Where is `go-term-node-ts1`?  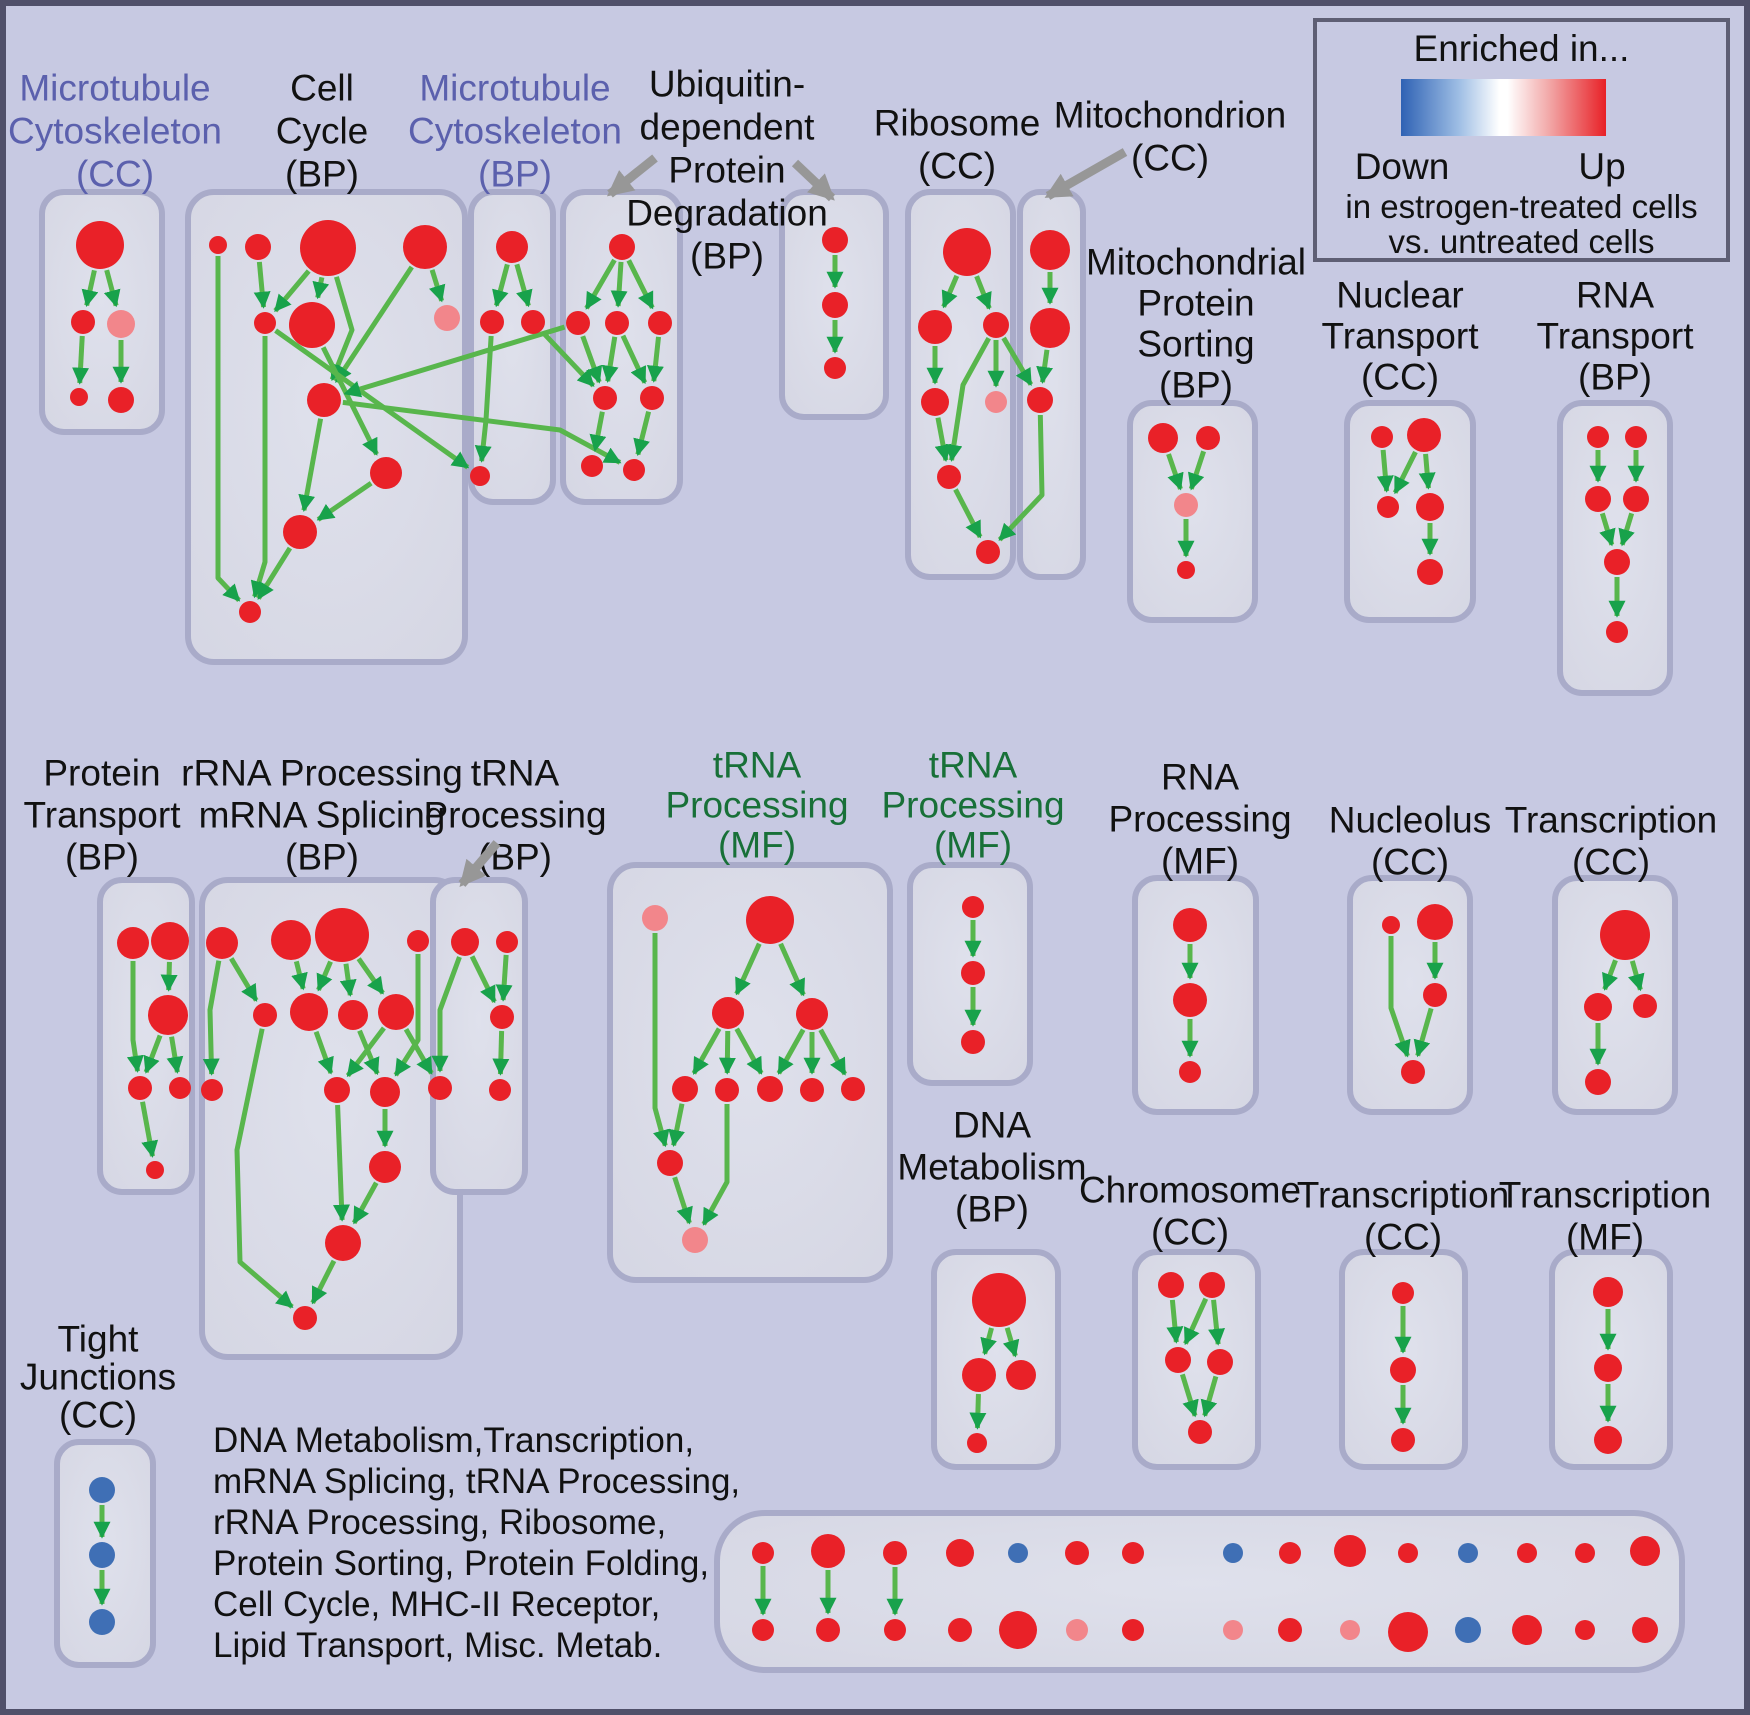
go-term-node-ts1 is located at coordinates (973, 907).